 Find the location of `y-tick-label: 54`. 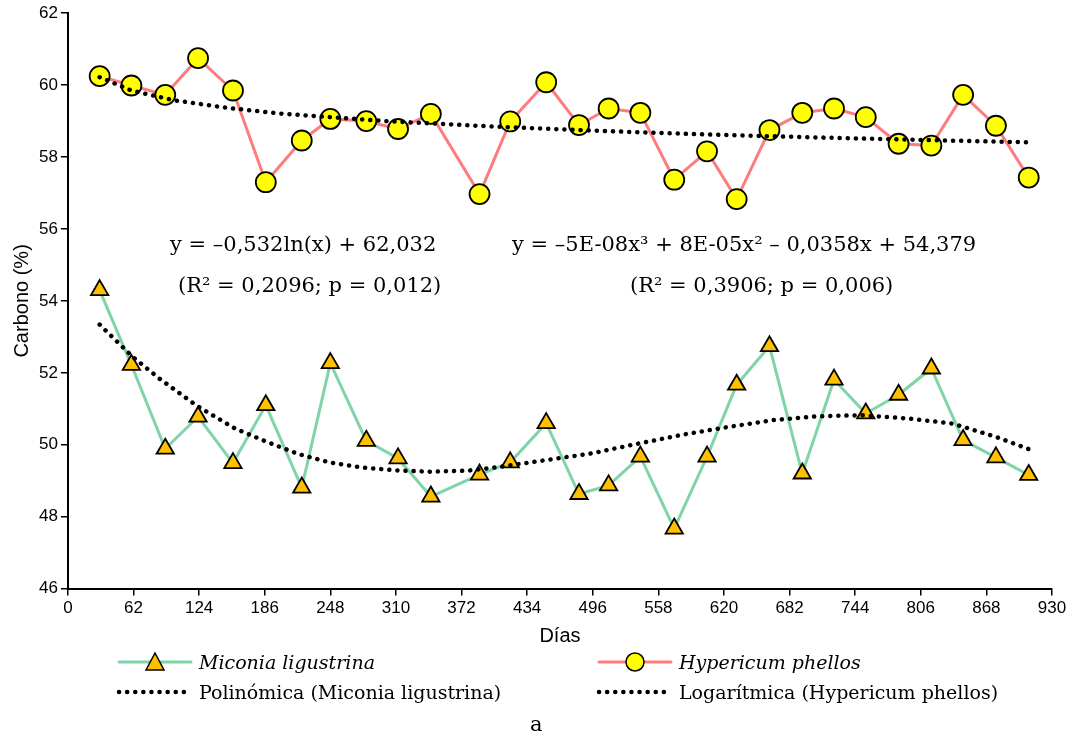

y-tick-label: 54 is located at coordinates (48, 300).